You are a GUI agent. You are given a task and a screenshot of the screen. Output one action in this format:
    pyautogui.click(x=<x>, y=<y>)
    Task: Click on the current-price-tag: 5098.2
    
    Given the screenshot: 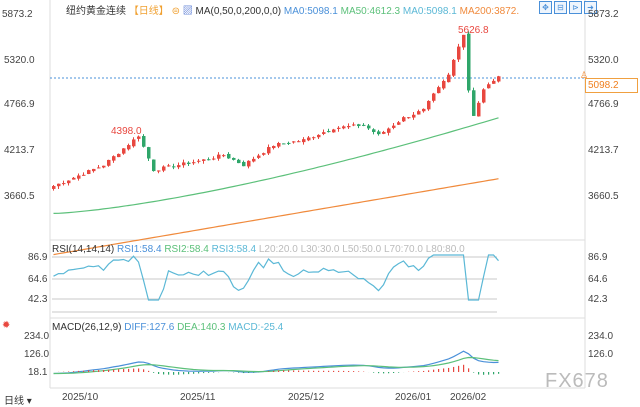 What is the action you would take?
    pyautogui.click(x=611, y=85)
    